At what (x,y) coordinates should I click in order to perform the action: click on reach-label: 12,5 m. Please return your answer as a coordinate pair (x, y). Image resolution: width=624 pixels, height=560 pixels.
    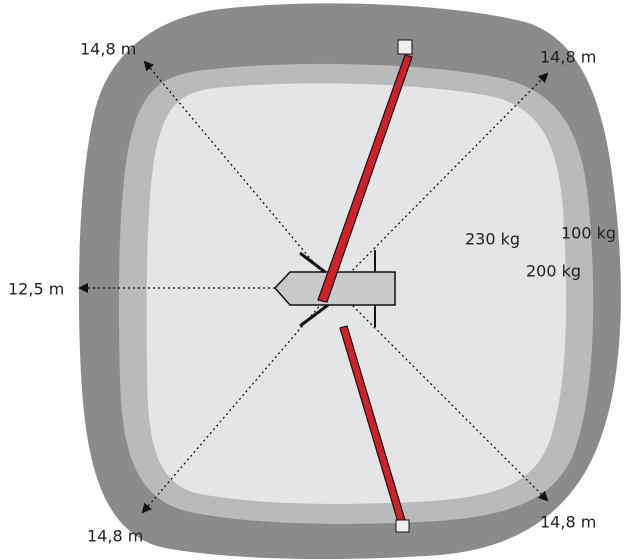
    Looking at the image, I should click on (36, 289).